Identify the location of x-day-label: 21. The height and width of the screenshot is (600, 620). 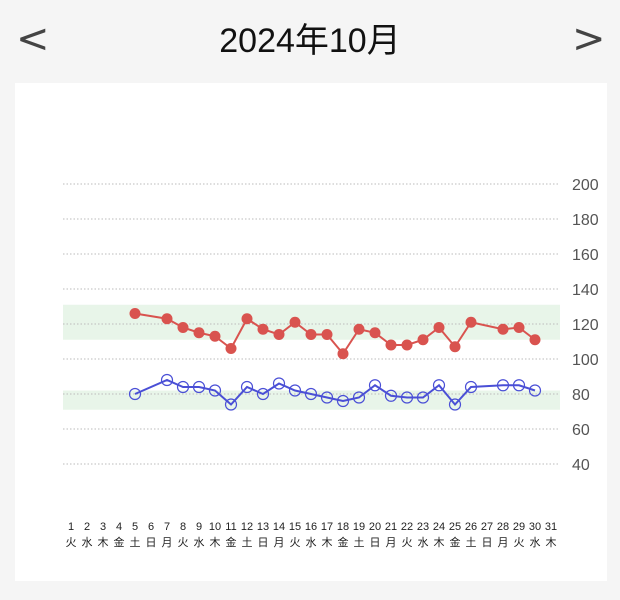
(391, 527).